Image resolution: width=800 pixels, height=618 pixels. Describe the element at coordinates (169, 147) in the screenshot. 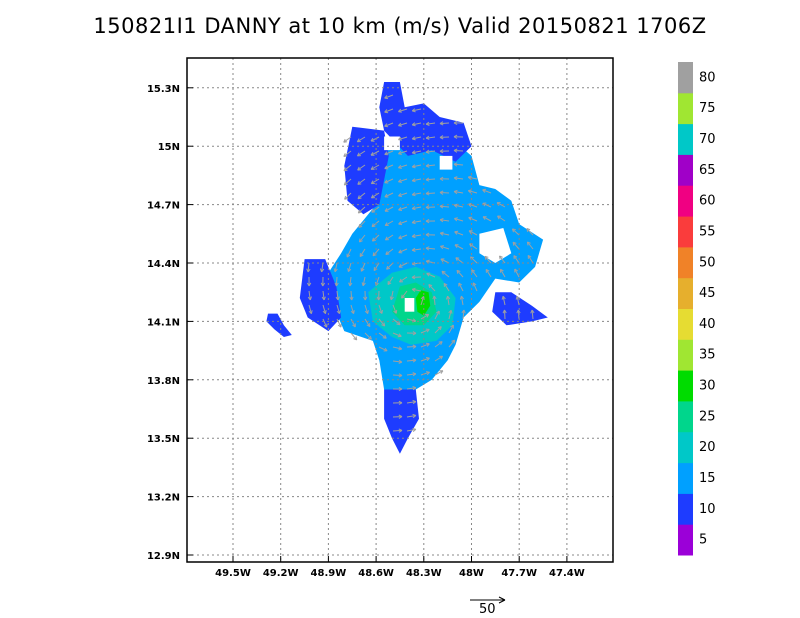

I see `y-tick-label: 15N` at that location.